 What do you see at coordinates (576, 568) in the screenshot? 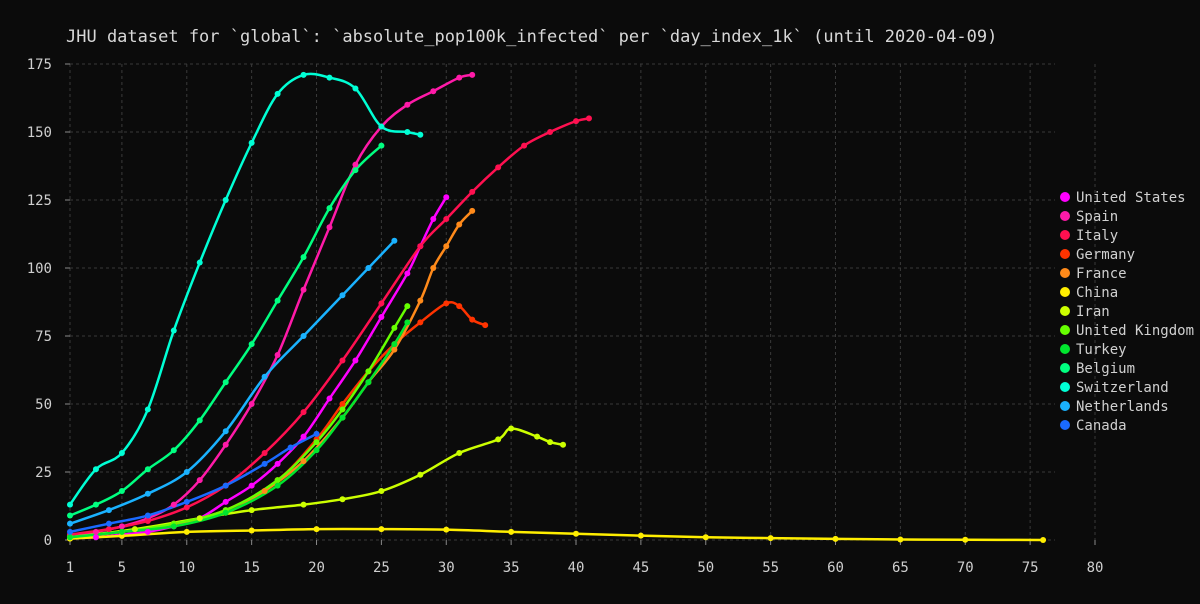
I see `x-tick-label: 40` at bounding box center [576, 568].